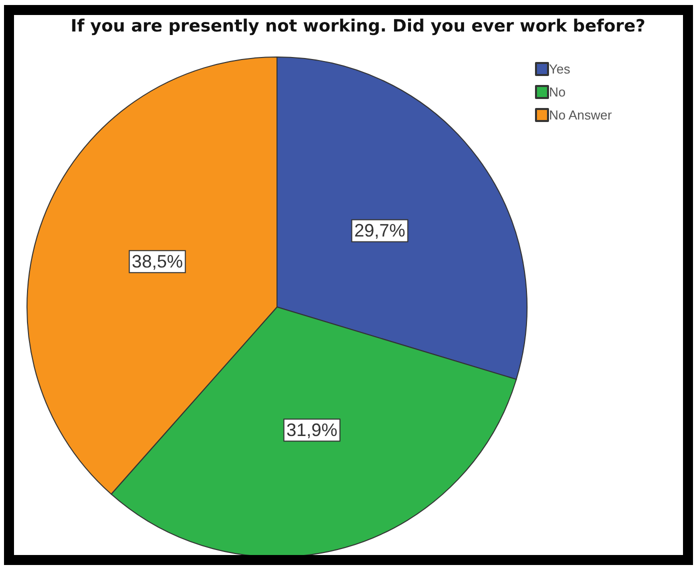  Describe the element at coordinates (557, 92) in the screenshot. I see `legend-label: No` at that location.